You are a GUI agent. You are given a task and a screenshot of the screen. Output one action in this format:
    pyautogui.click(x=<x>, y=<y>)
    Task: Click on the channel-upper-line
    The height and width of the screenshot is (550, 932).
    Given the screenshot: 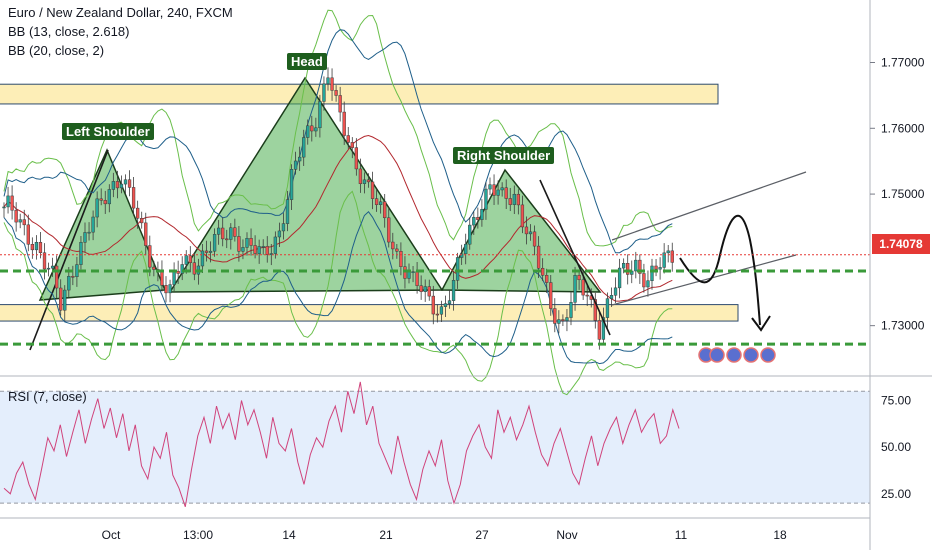 What is the action you would take?
    pyautogui.click(x=709, y=206)
    